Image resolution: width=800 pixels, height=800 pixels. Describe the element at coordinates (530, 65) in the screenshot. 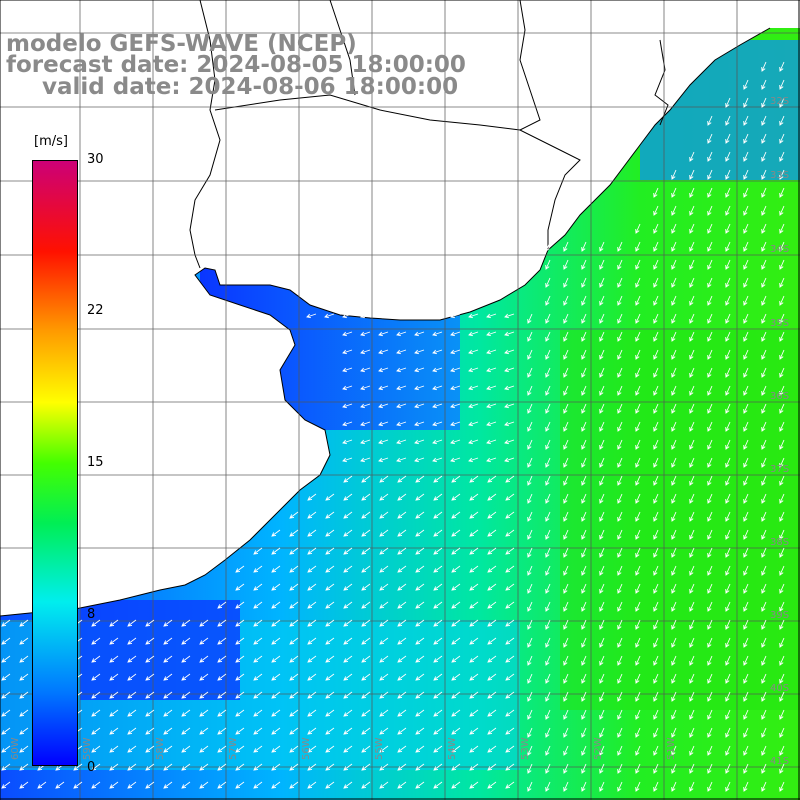

I see `border-line` at that location.